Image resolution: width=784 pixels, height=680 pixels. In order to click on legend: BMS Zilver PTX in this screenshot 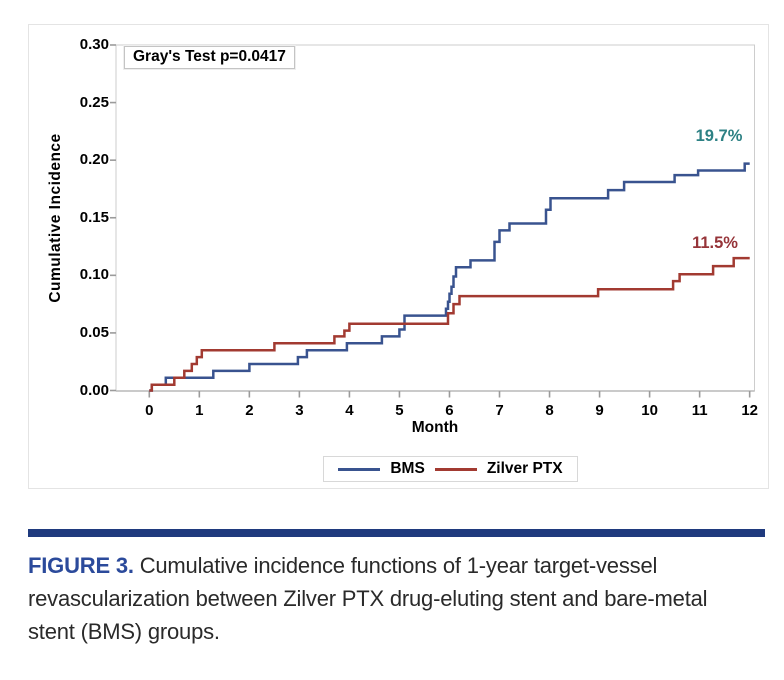, I will do `click(450, 469)`.